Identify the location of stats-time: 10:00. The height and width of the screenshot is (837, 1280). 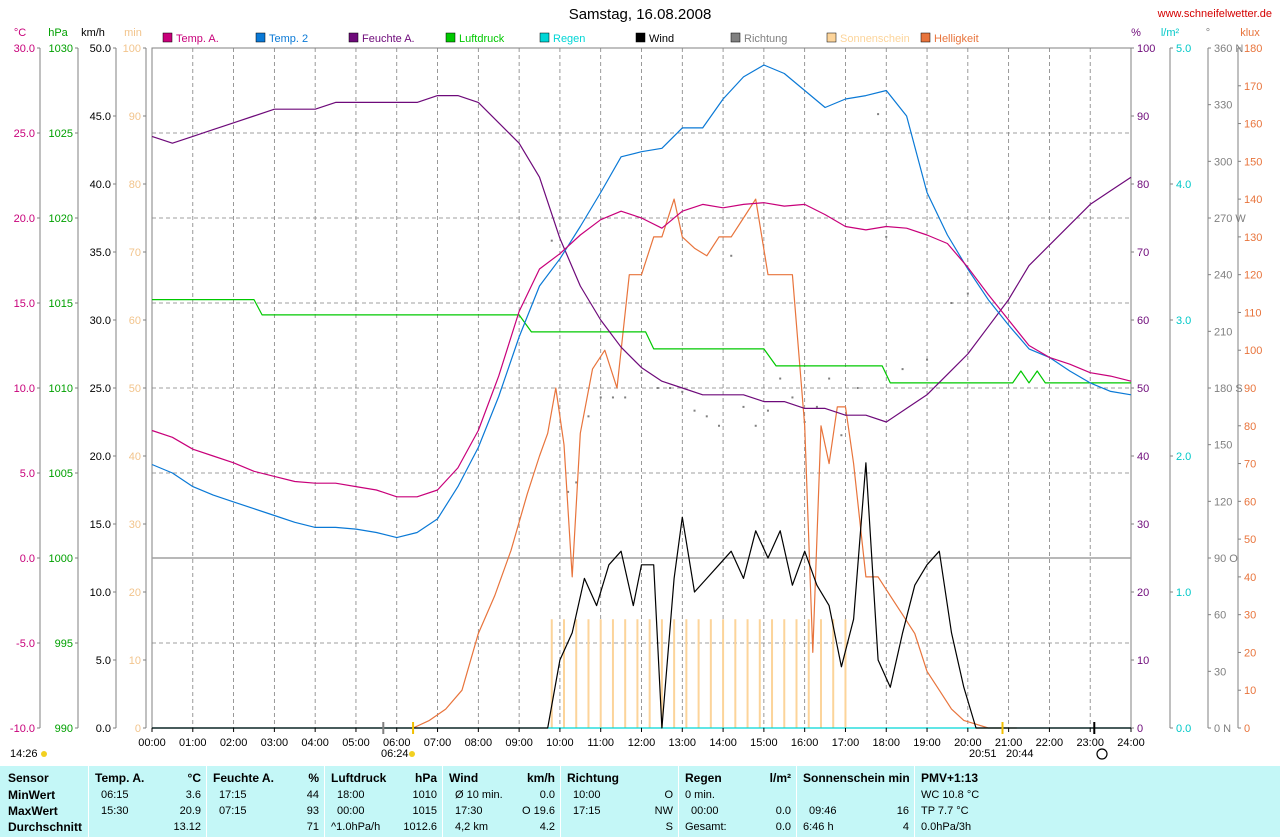
(587, 795).